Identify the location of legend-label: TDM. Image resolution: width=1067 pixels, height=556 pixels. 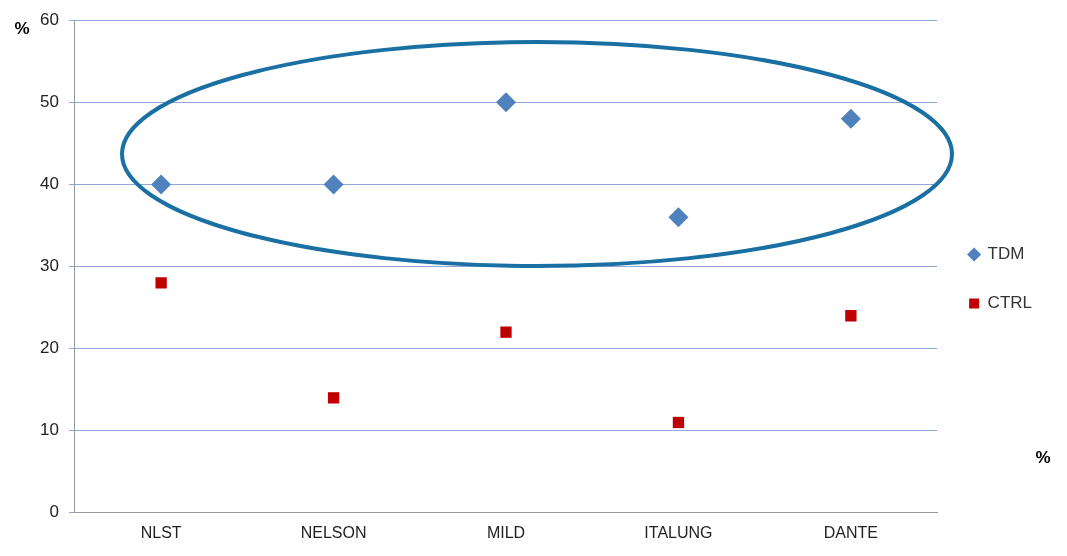
(1006, 254).